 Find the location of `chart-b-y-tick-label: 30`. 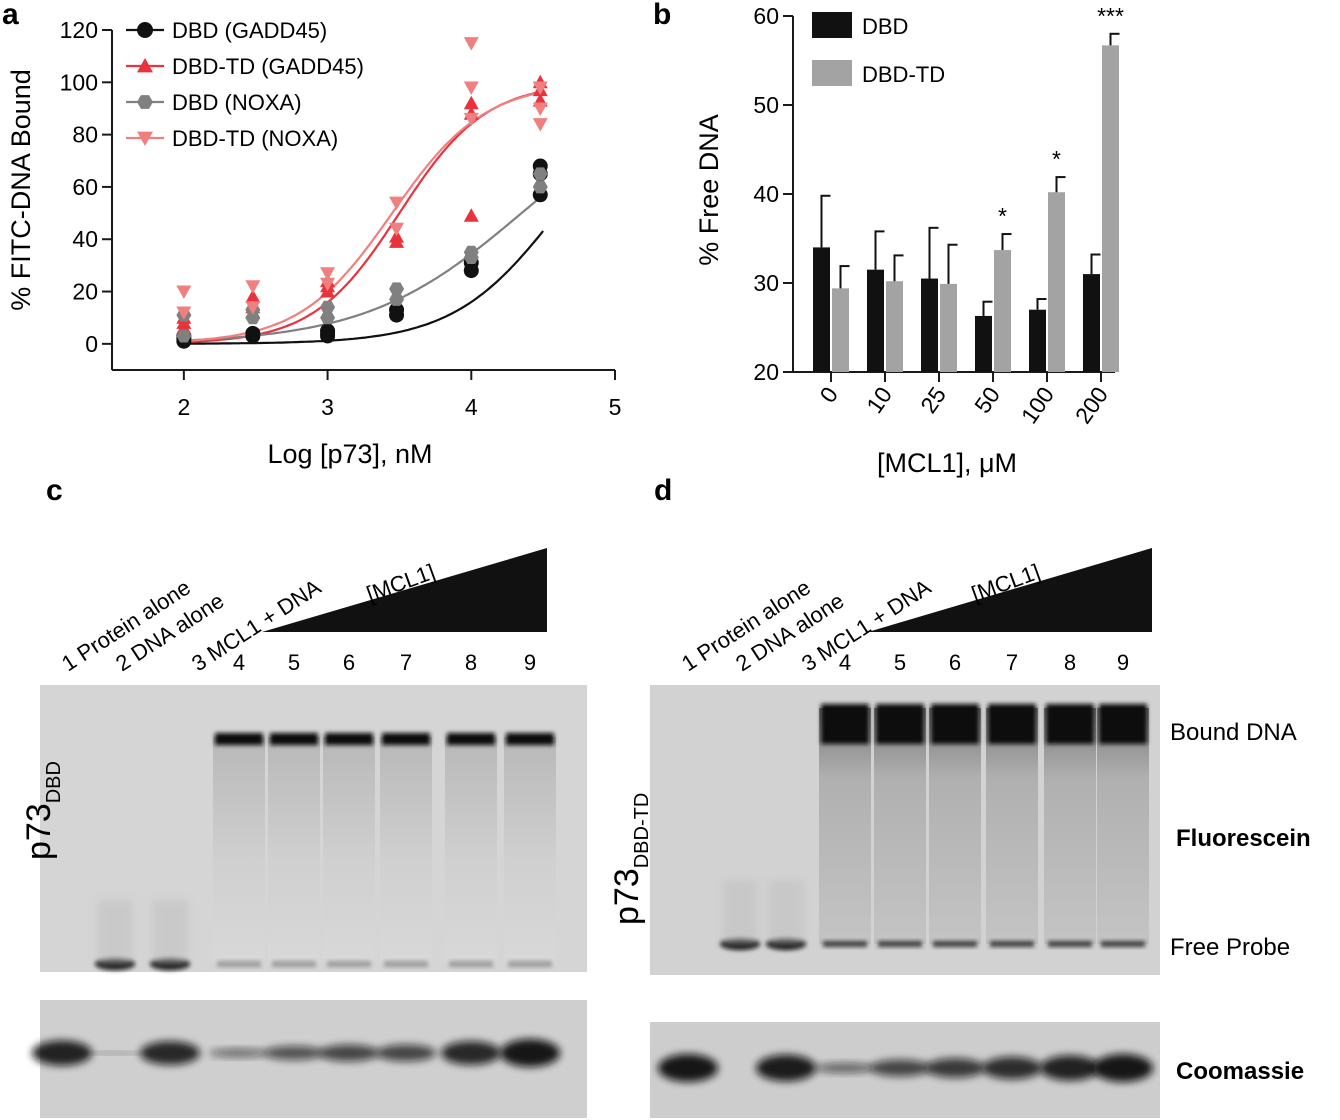

chart-b-y-tick-label: 30 is located at coordinates (766, 283).